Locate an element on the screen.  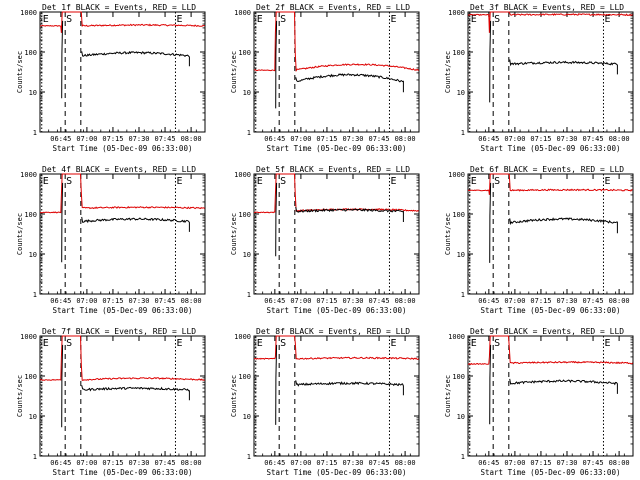
panel-title: Det 2f BLACK = Events, RED = LLD is located at coordinates (333, 7).